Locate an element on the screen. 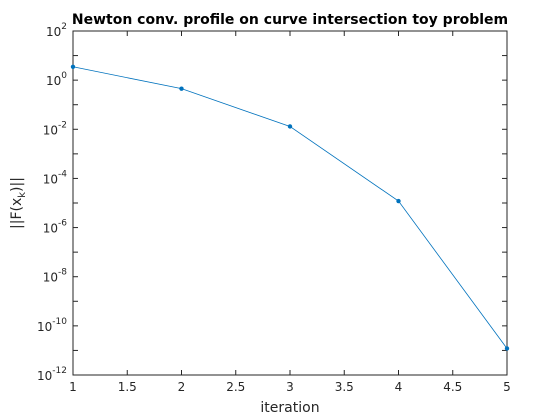 This screenshot has width=560, height=420. x-tick-label: 4.5 is located at coordinates (452, 387).